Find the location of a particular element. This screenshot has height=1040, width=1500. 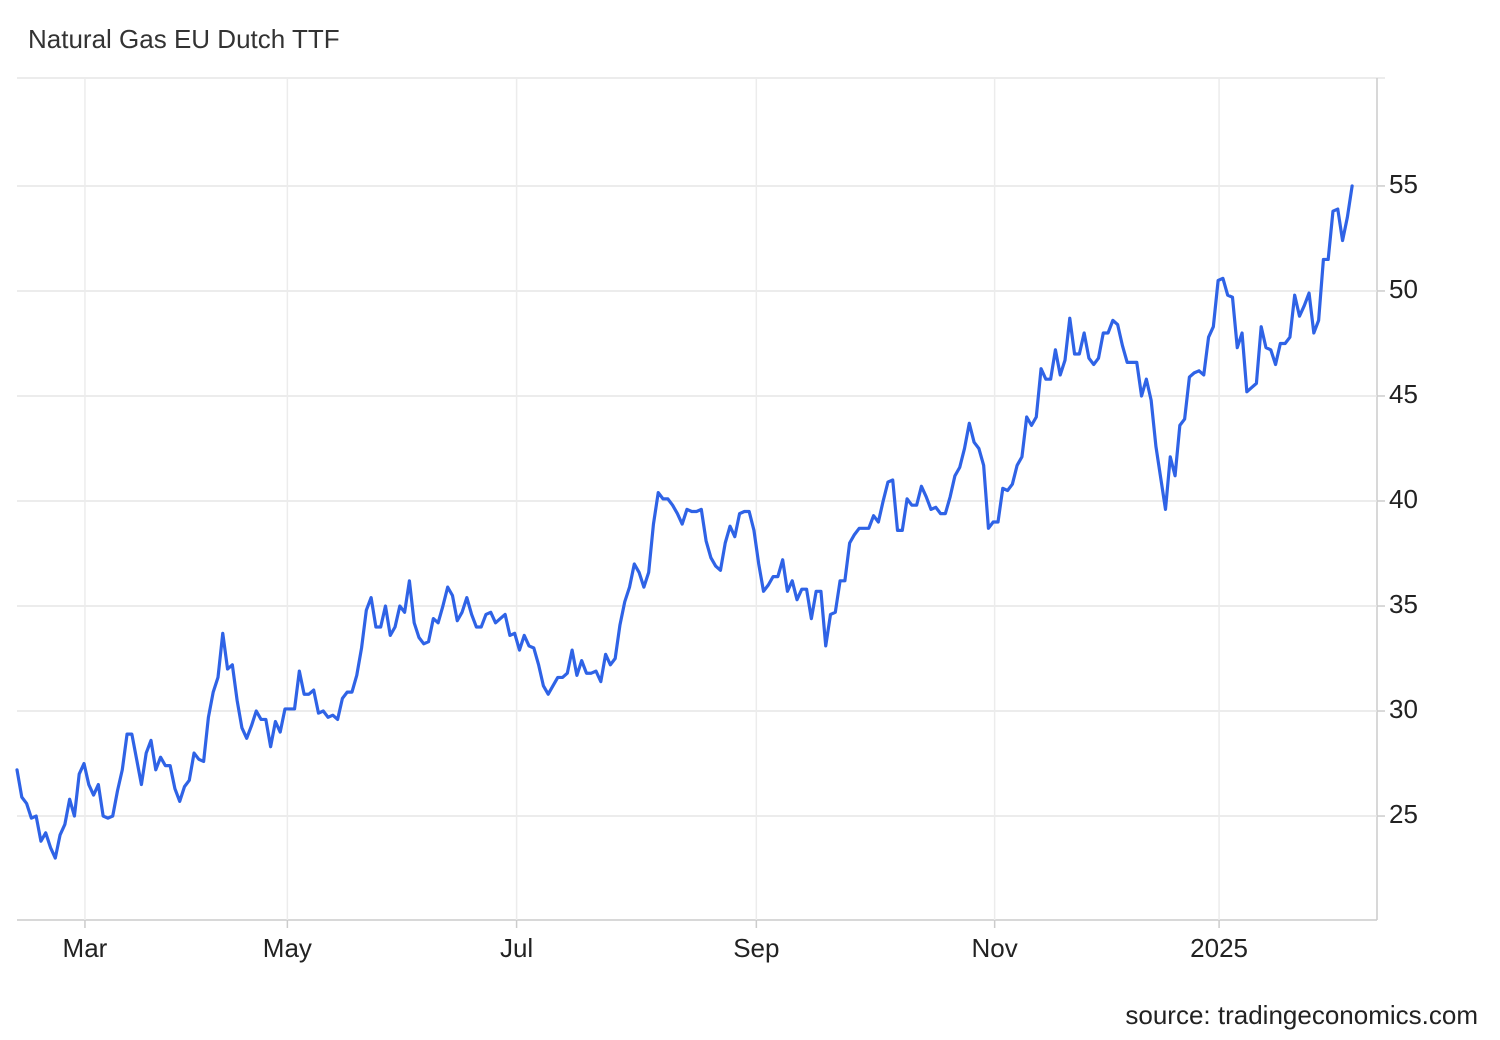

x-tick-label: May is located at coordinates (287, 948).